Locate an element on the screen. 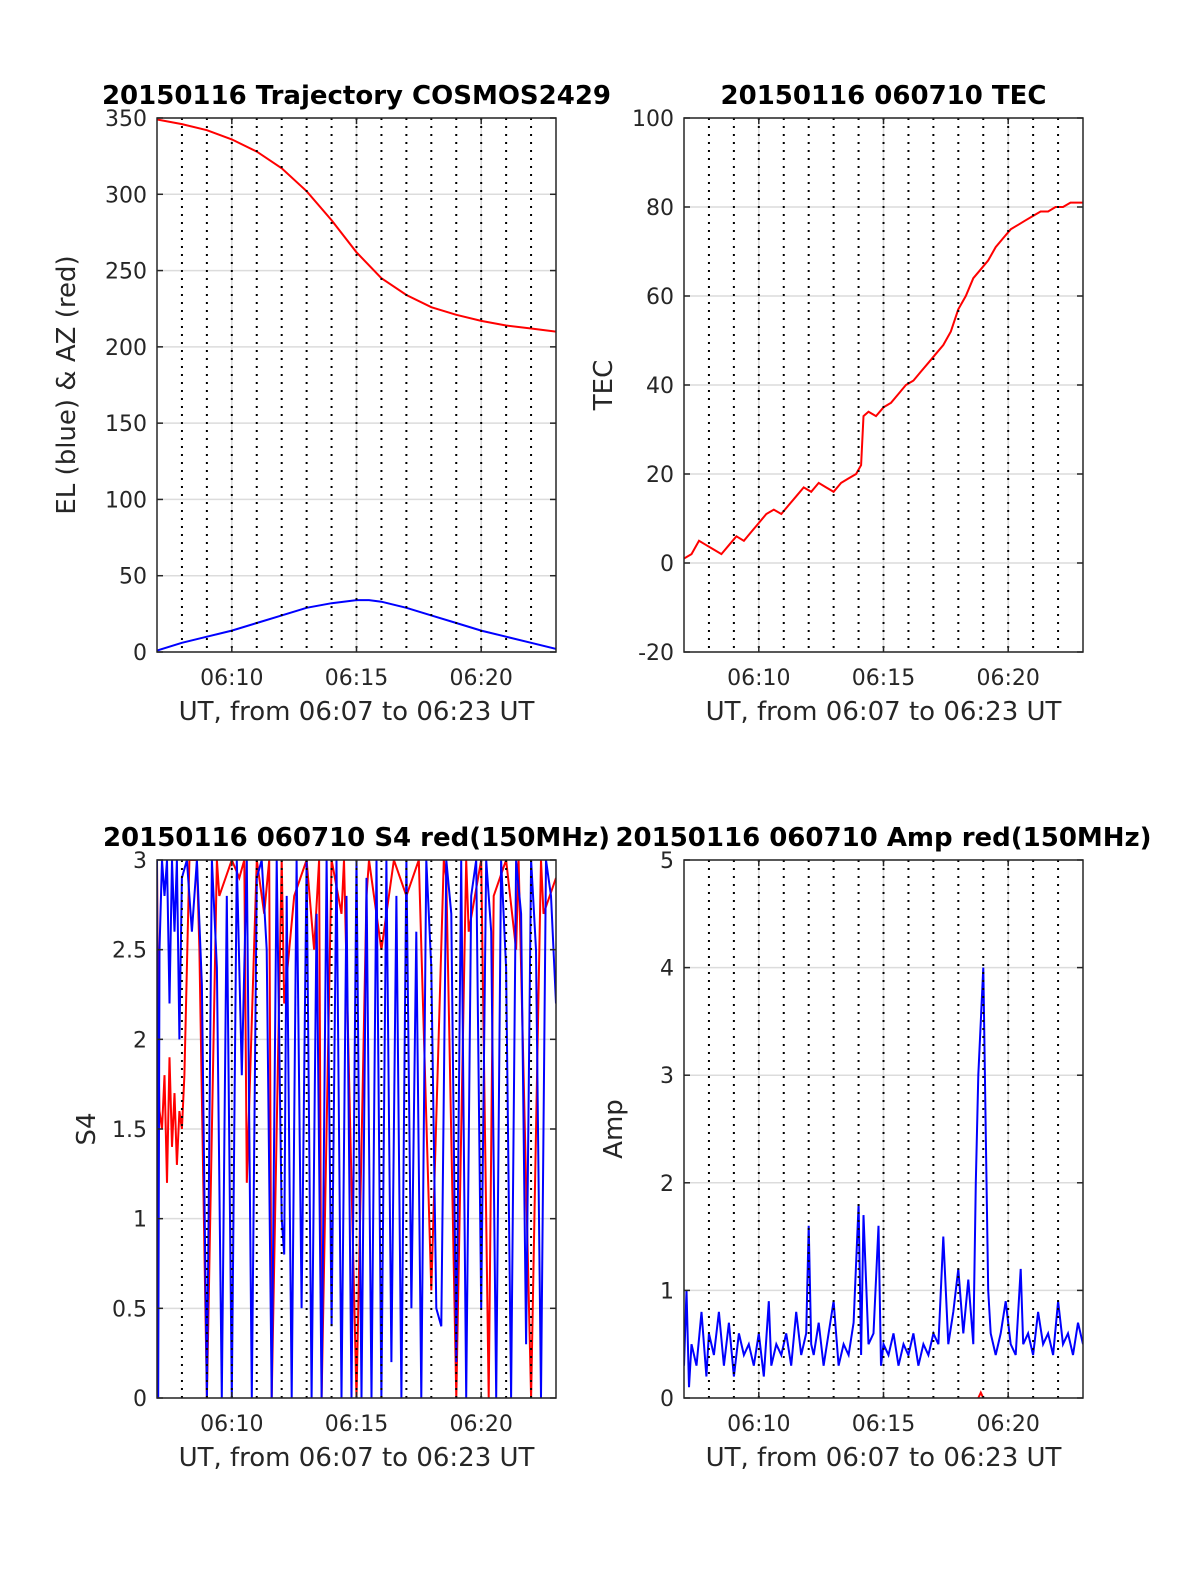  tec-ytick-label: 60 is located at coordinates (660, 297).